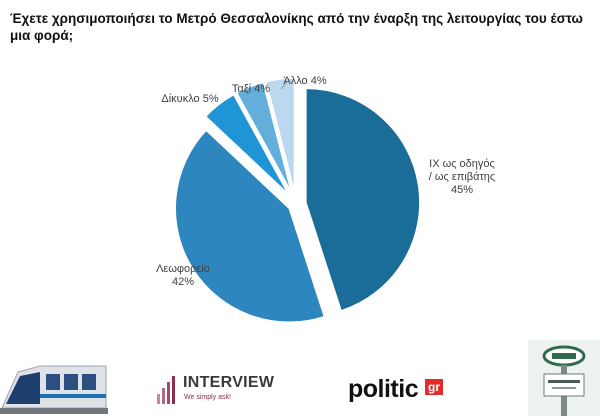 The image size is (600, 416). I want to click on pie-leader-line, so click(284, 85).